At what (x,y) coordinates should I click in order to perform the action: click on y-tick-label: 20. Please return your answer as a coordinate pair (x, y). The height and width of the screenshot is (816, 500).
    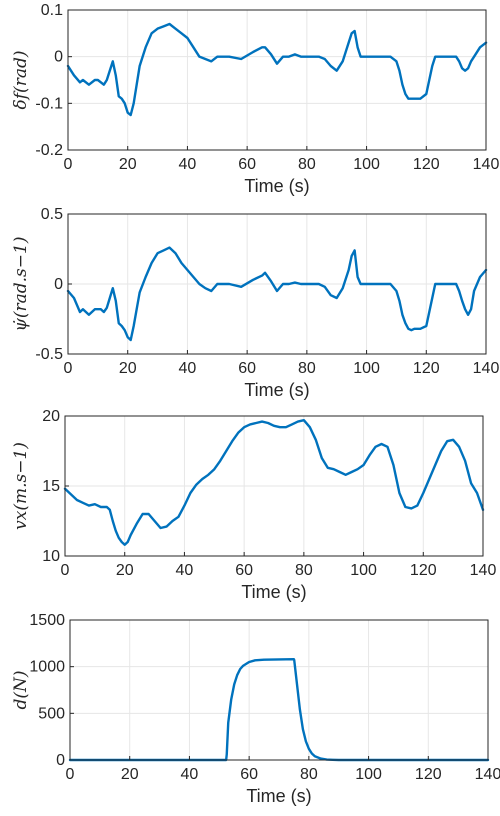
    Looking at the image, I should click on (51, 416).